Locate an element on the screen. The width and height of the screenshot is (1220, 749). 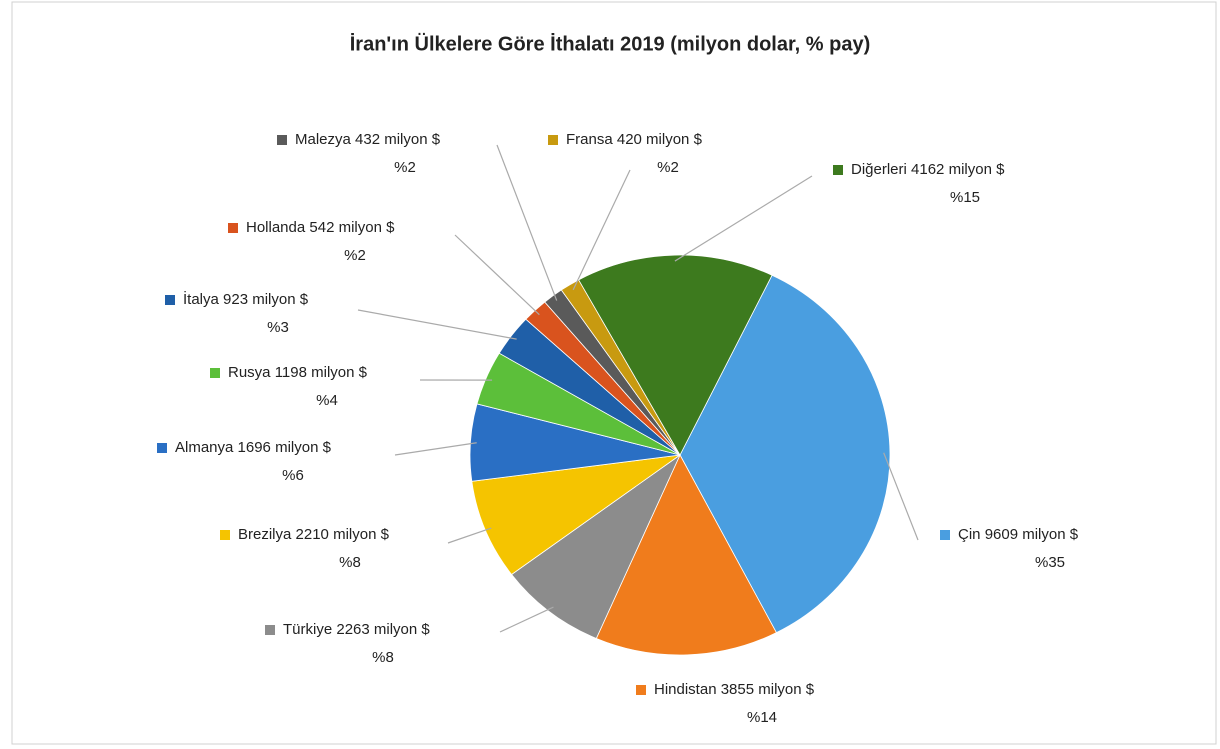
share-label: %35 is located at coordinates (1050, 562).